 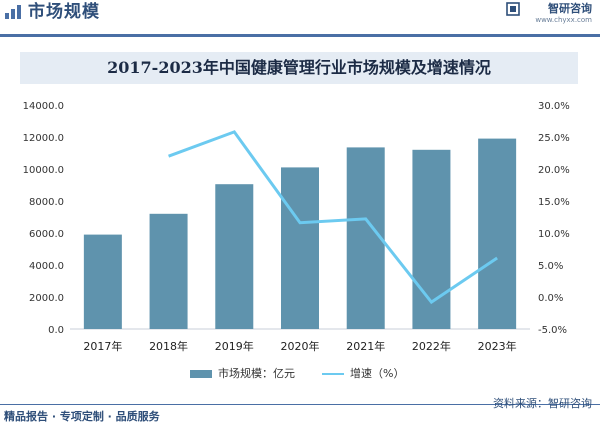 I want to click on bar-chart-icon, so click(x=13, y=12).